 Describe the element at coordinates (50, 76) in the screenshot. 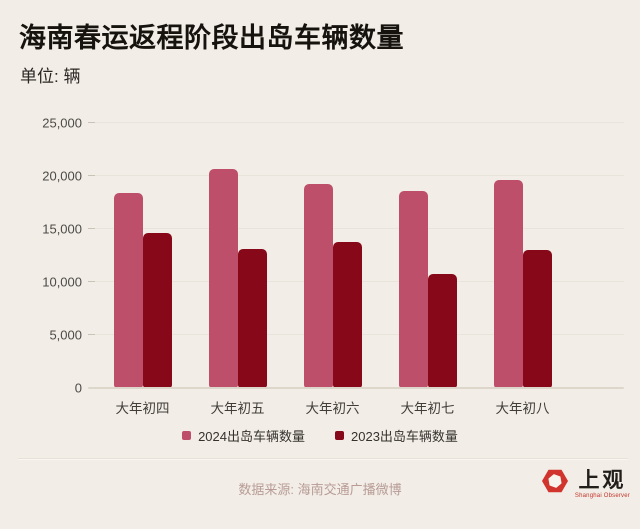

I see `unit-label: 单位: 辆` at that location.